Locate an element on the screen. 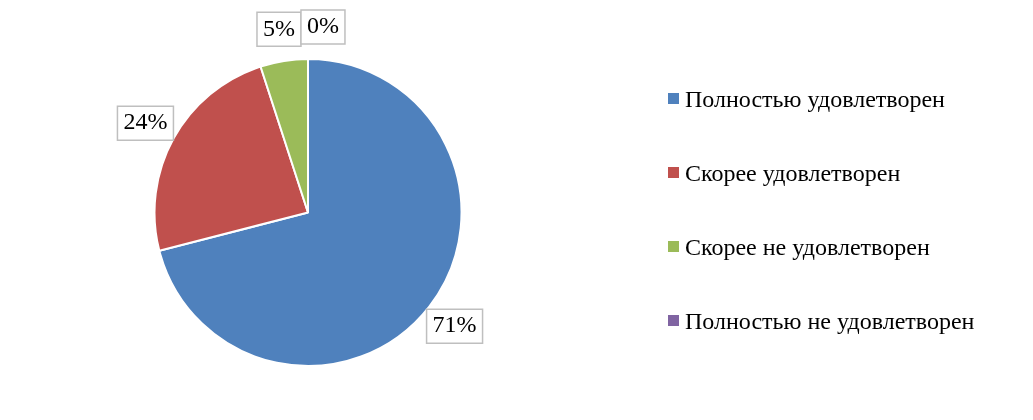 The image size is (1033, 420). legend-label: Скорее удовлетворен is located at coordinates (793, 173).